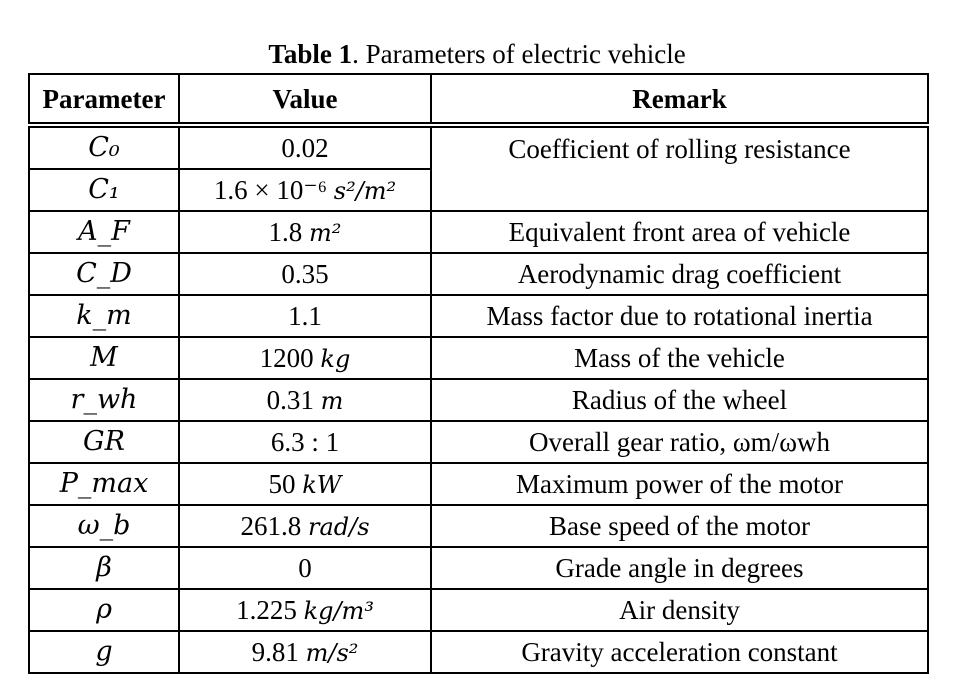  Describe the element at coordinates (104, 232) in the screenshot. I see `param-cell: A_F` at that location.